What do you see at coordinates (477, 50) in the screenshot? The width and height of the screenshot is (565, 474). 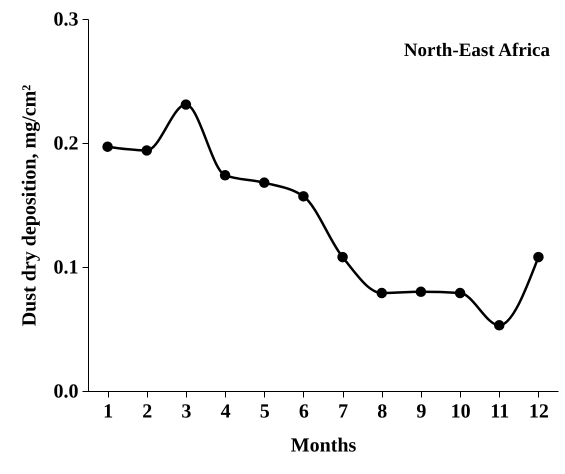 I see `annotation: North-East Africa` at bounding box center [477, 50].